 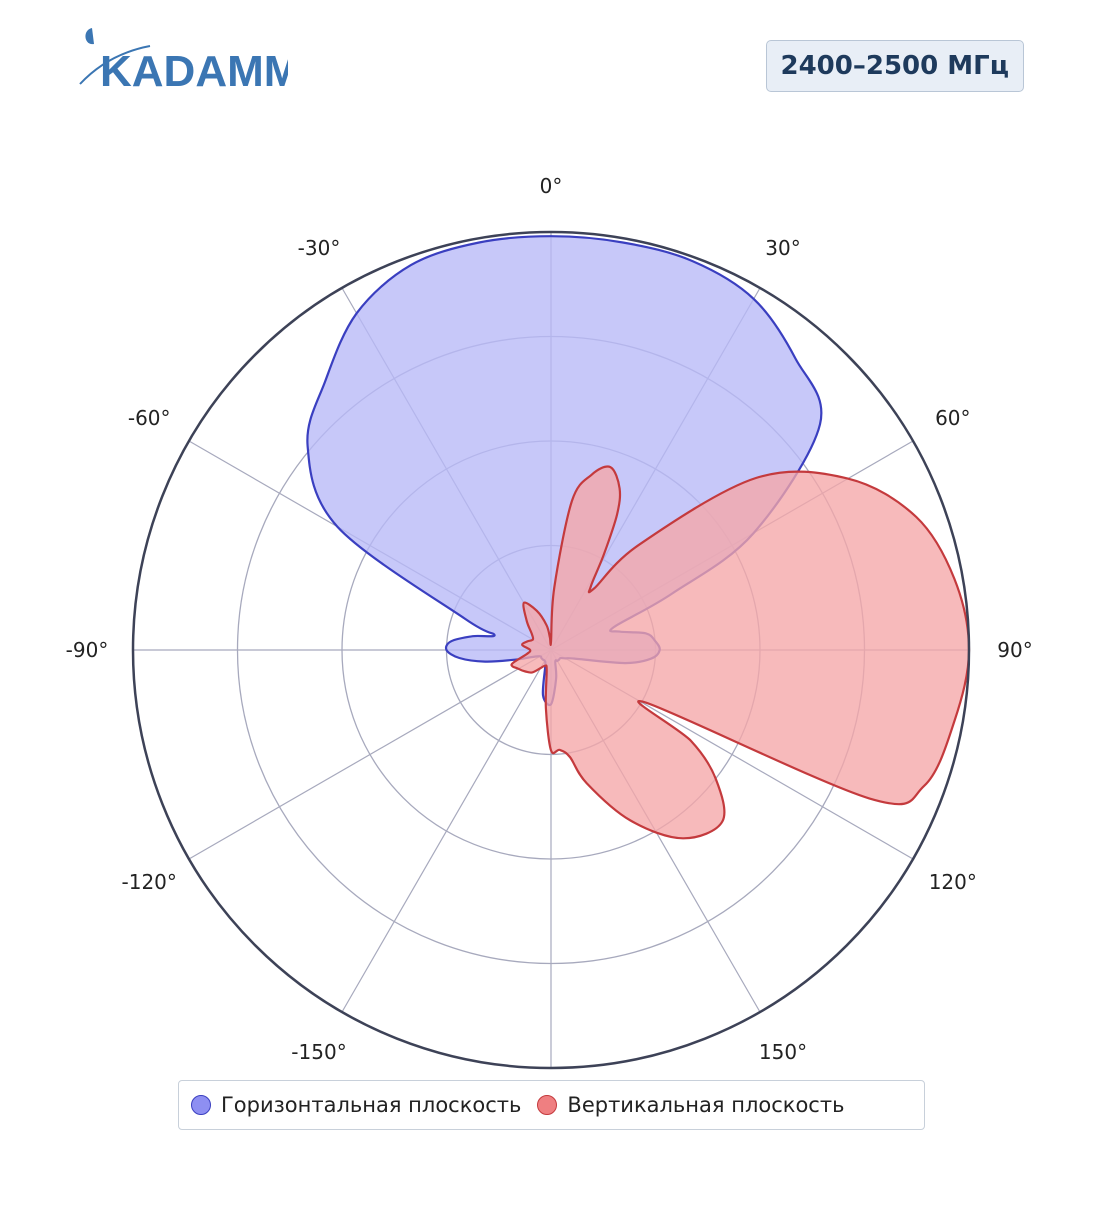 I want to click on series-vertical-plane, so click(x=740, y=652).